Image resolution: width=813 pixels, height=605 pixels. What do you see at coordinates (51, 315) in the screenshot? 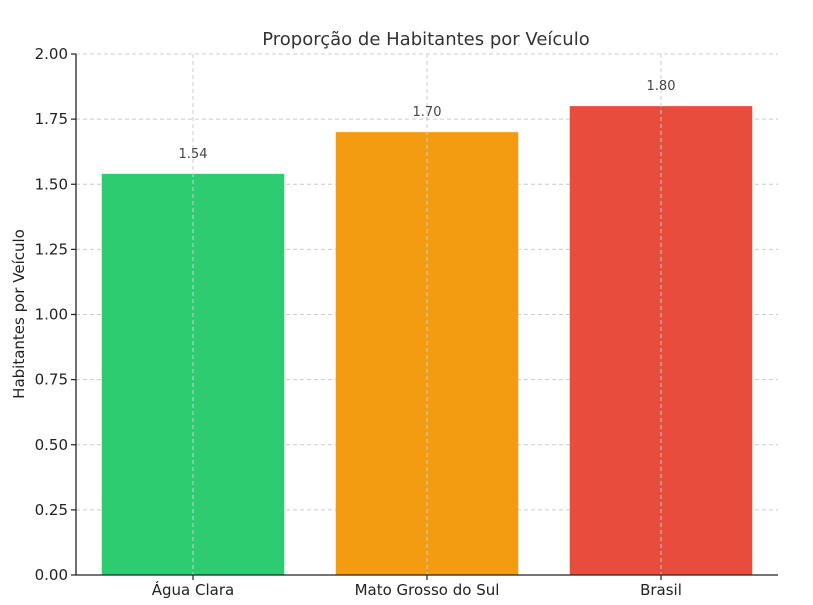
I see `y-tick-label: 1.00` at bounding box center [51, 315].